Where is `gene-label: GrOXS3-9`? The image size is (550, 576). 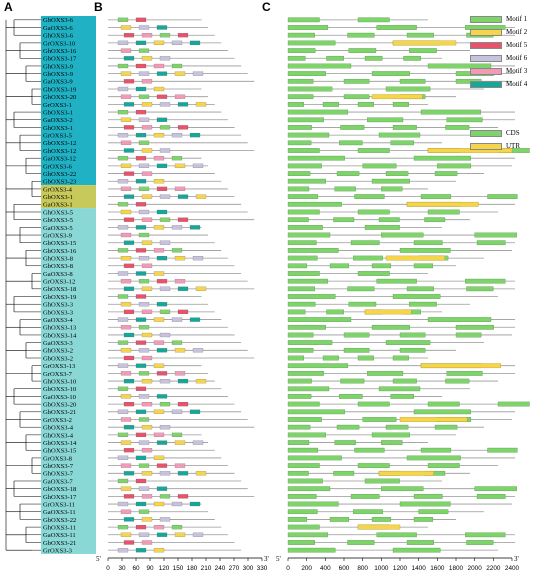
gene-label: GrOXS3-9 is located at coordinates (58, 235).